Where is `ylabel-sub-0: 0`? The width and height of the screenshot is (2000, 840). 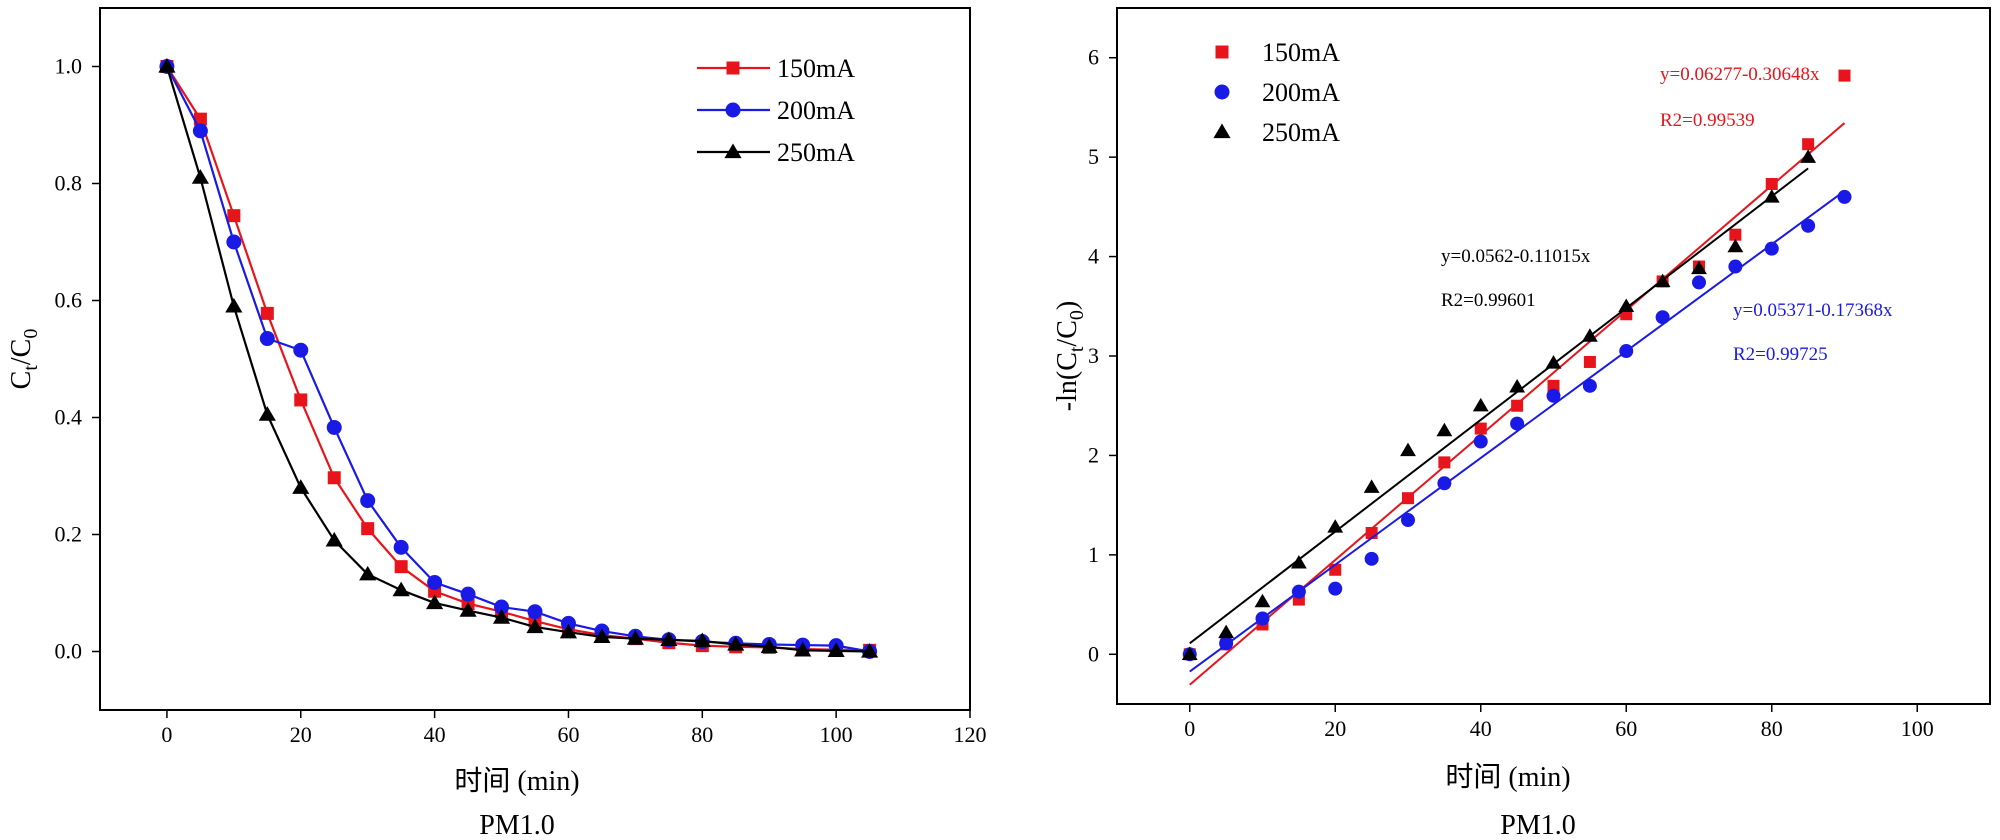
ylabel-sub-0: 0 is located at coordinates (31, 334).